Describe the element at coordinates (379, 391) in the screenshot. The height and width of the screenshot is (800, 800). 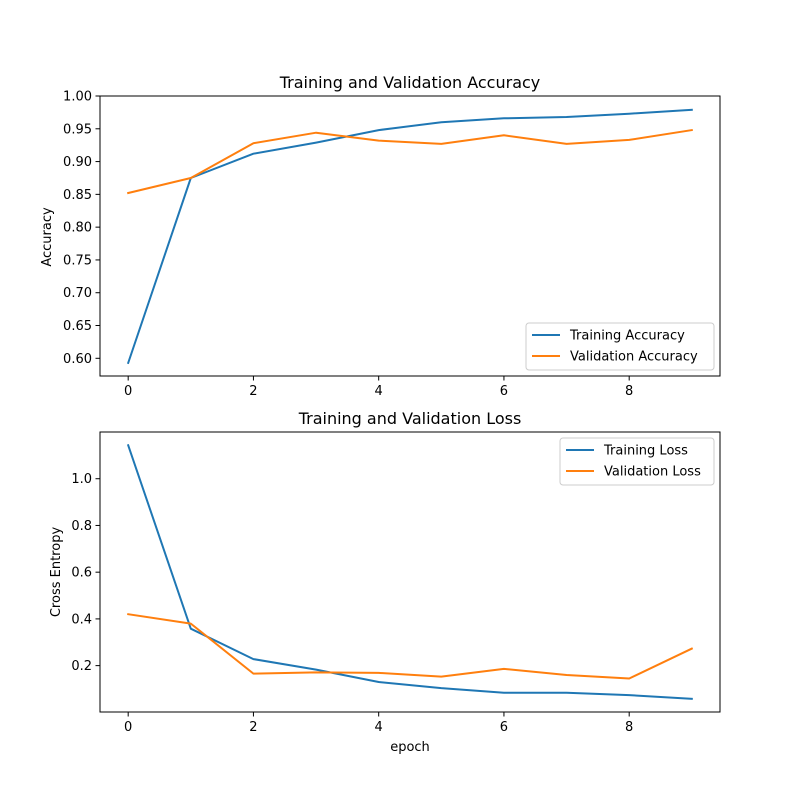
I see `accuracy-x-tick-label: 4` at that location.